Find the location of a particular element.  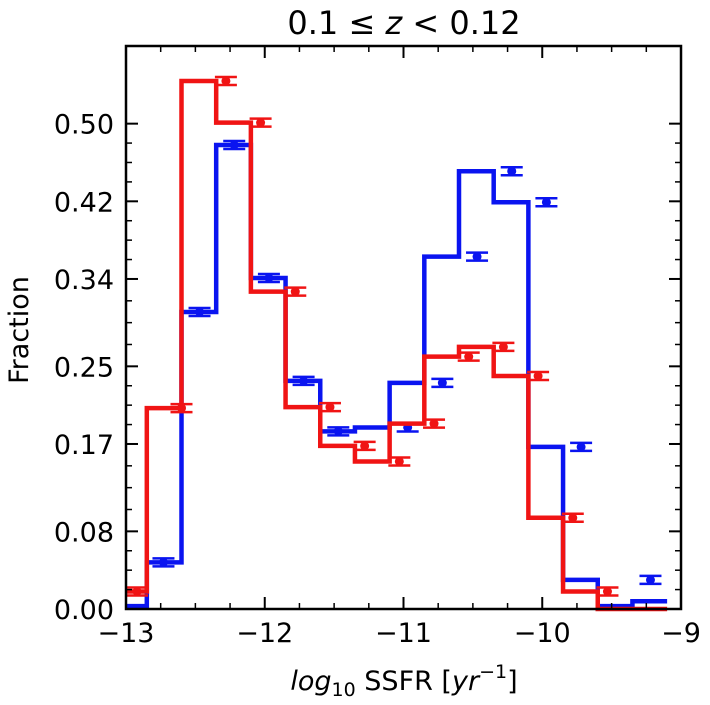

y-tick-label: 0.42 is located at coordinates (84, 202).